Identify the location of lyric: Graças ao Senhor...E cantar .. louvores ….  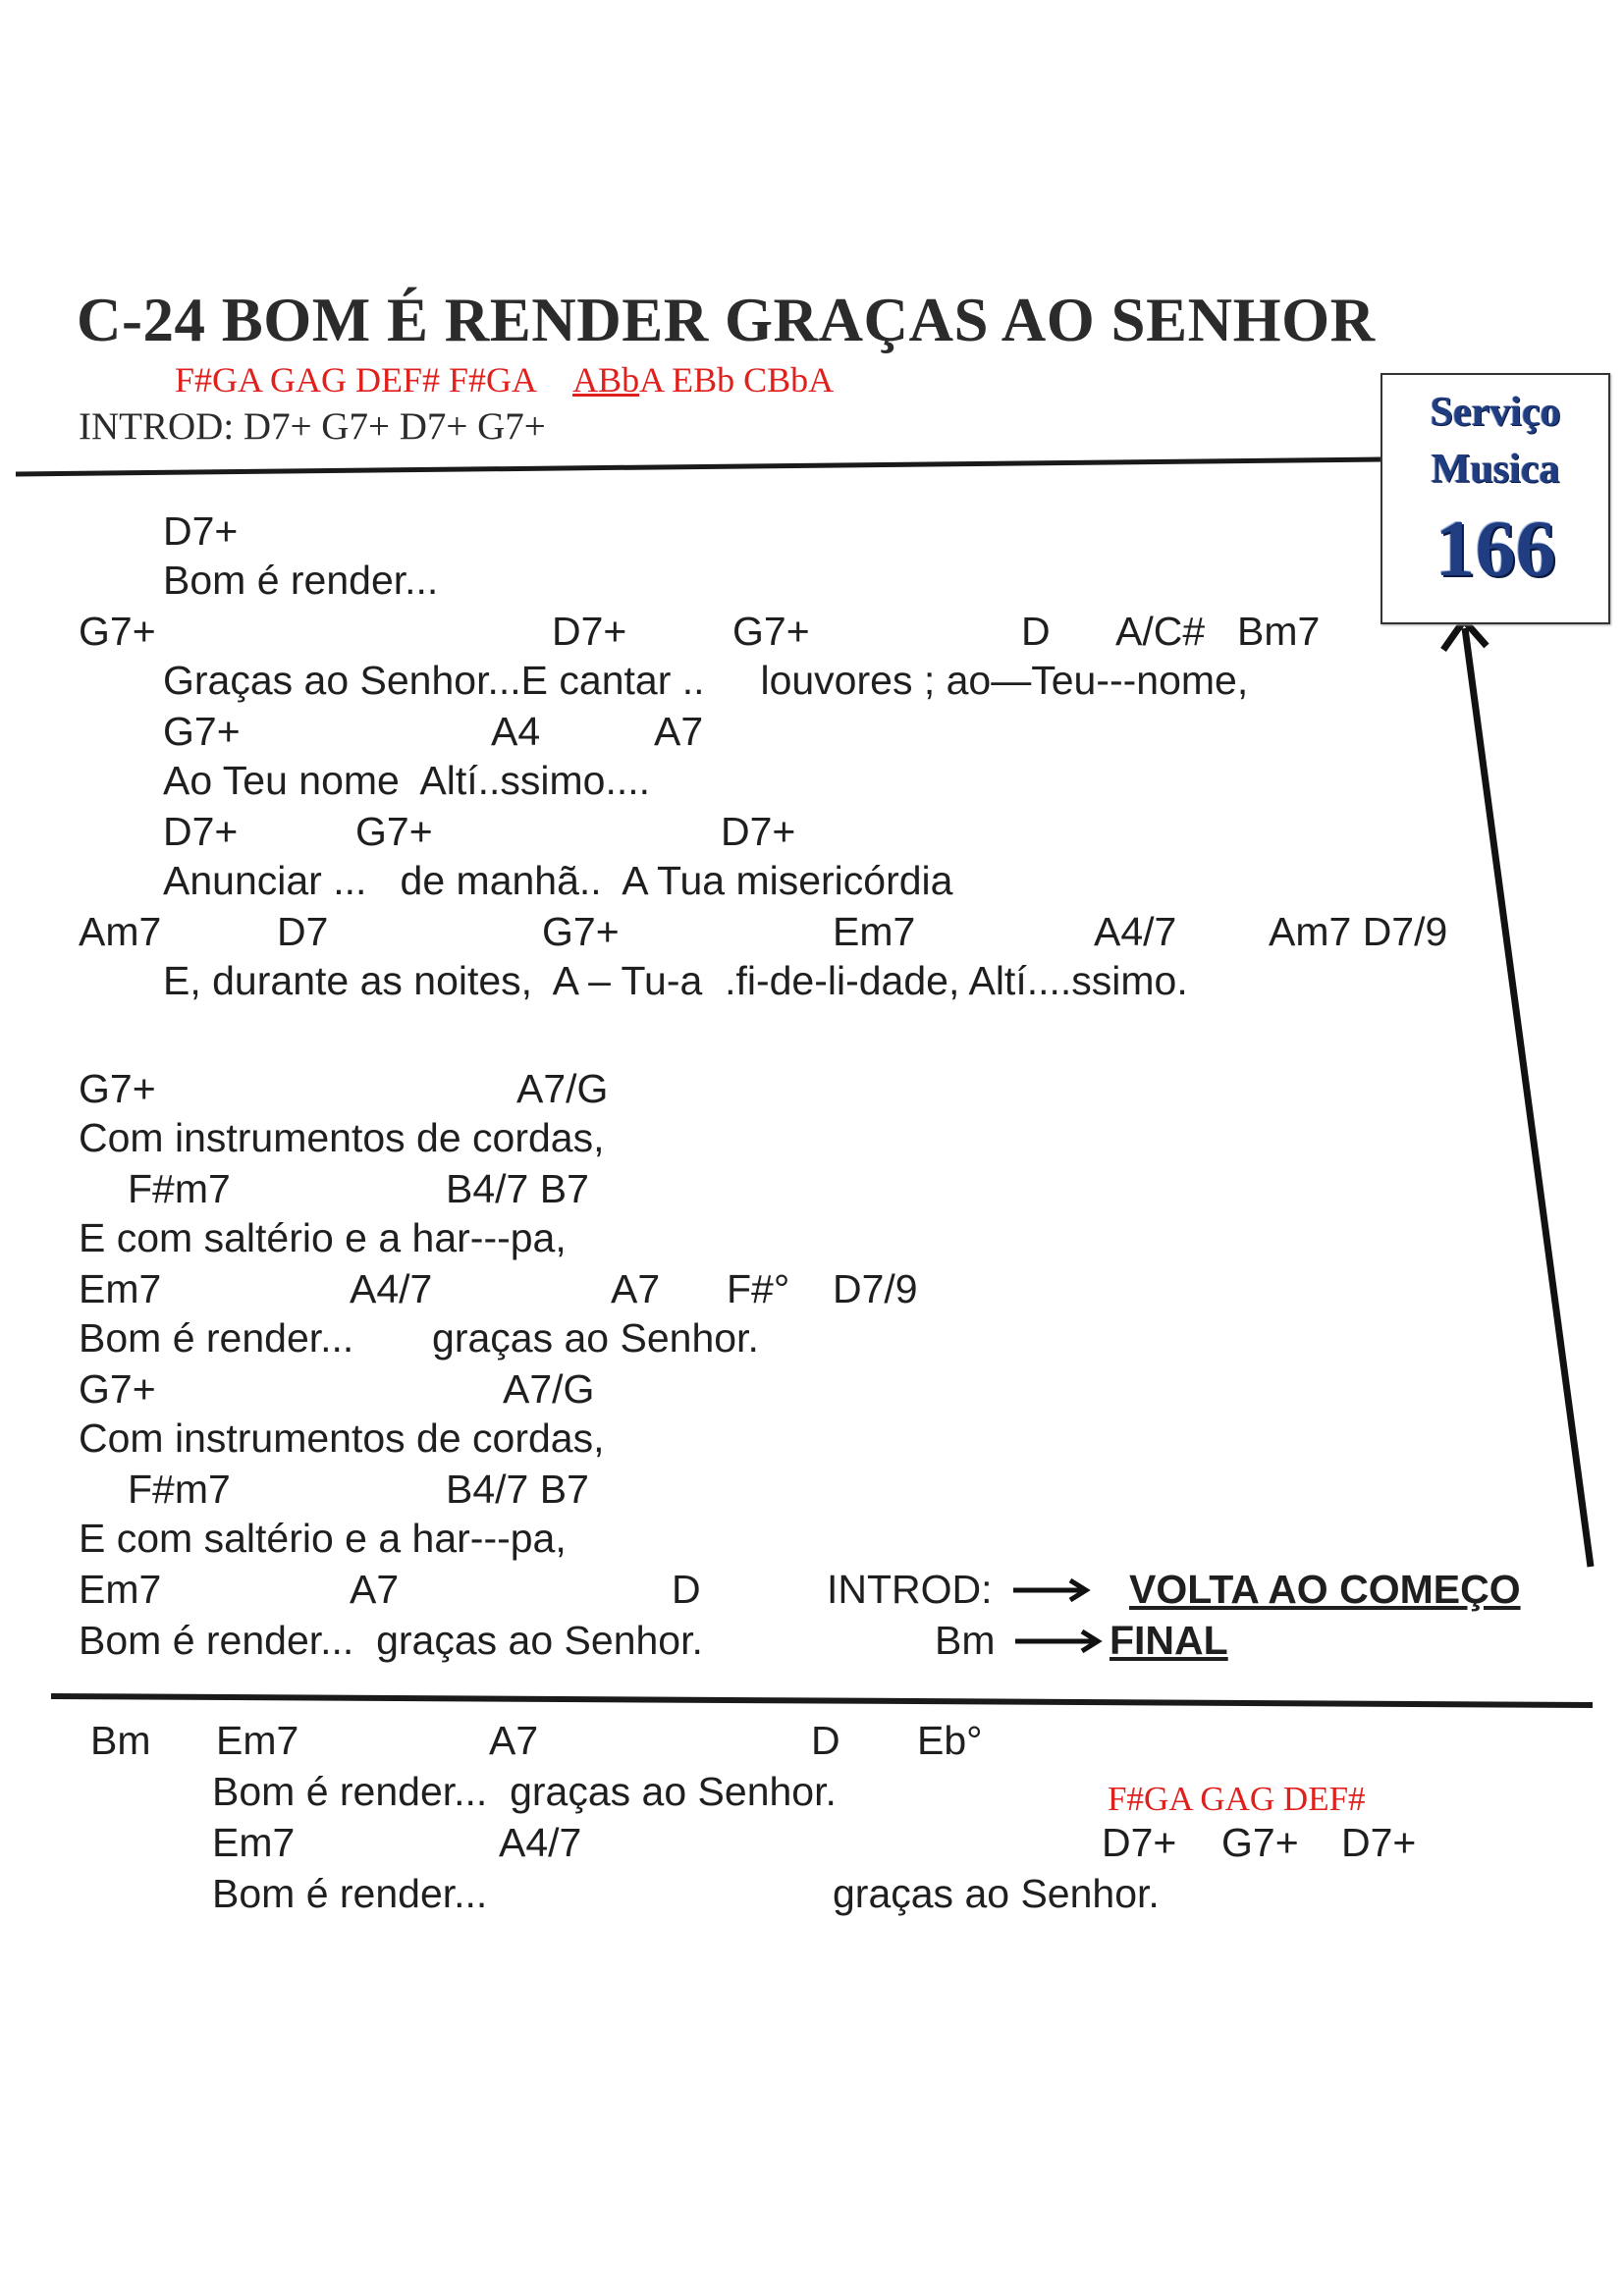
(706, 680).